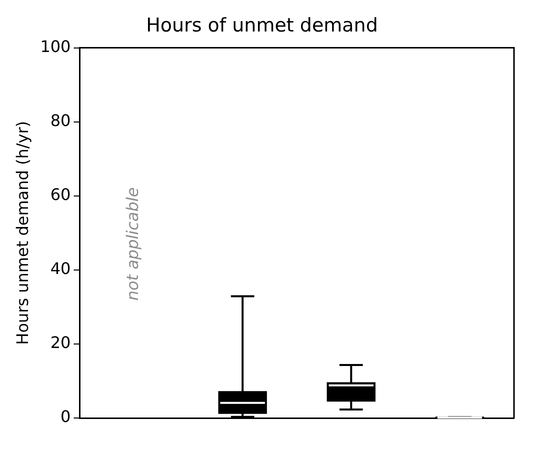 The height and width of the screenshot is (450, 540). I want to click on y-tick-label: 100, so click(55, 46).